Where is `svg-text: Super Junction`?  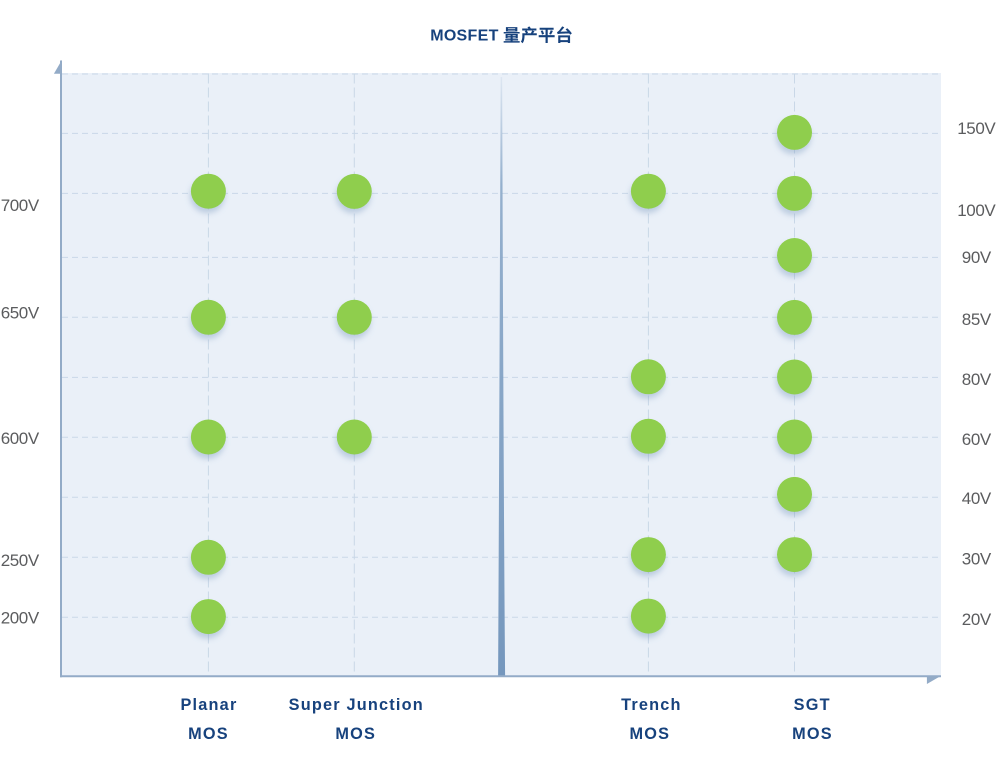
svg-text: Super Junction is located at coordinates (356, 705).